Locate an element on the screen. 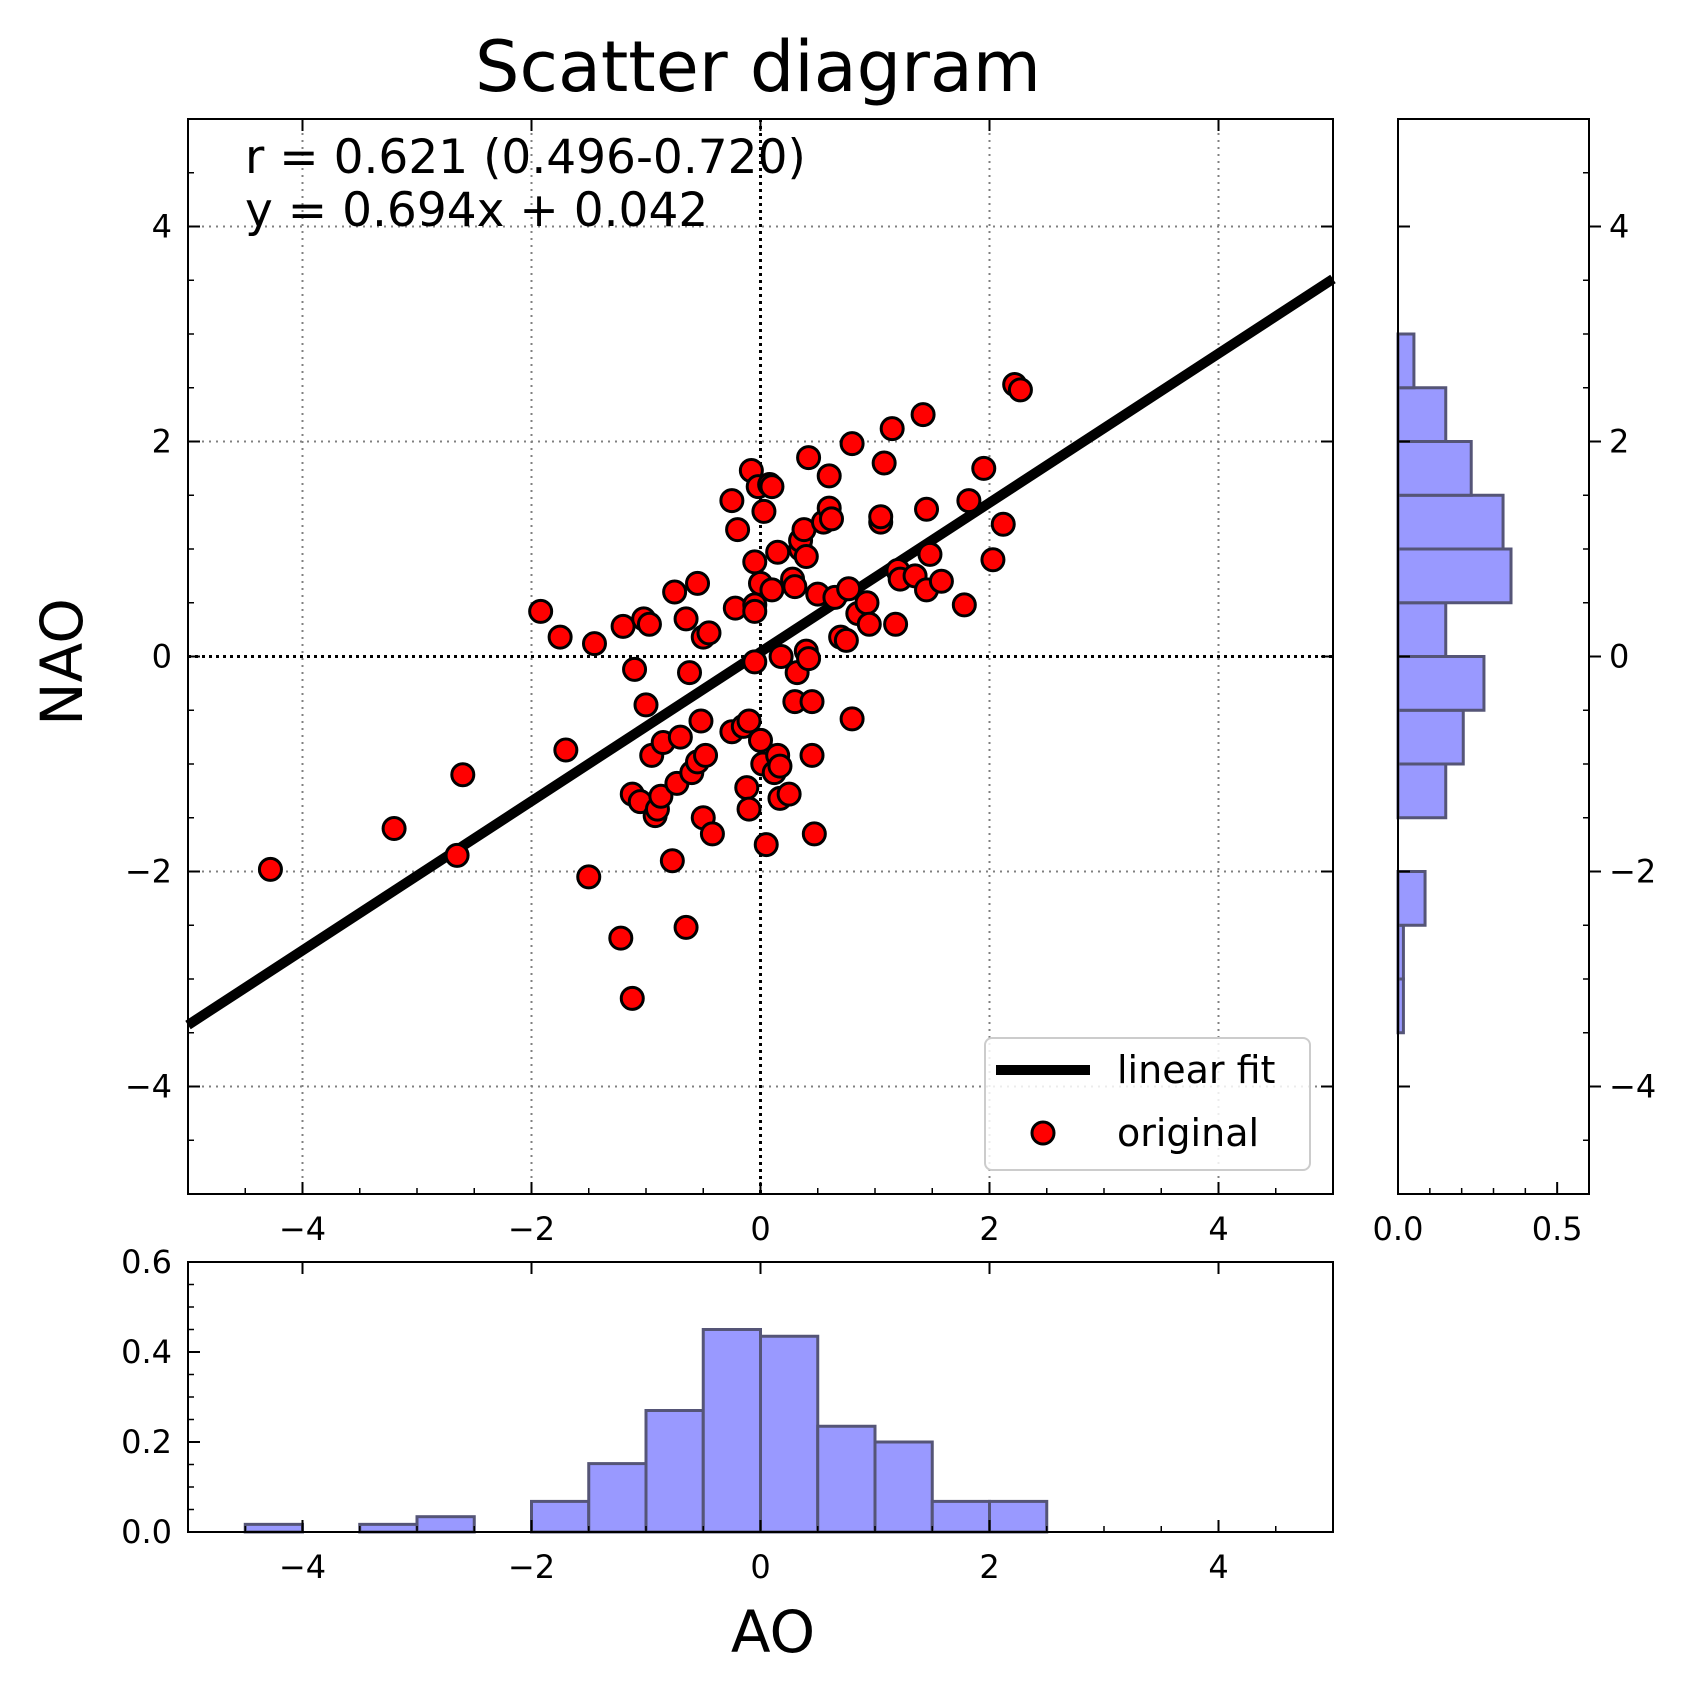 The width and height of the screenshot is (1687, 1688). bottom-ticks: −4 −2 0 2 4 0.0 0.2 0.4 0.6 is located at coordinates (699, 1414).